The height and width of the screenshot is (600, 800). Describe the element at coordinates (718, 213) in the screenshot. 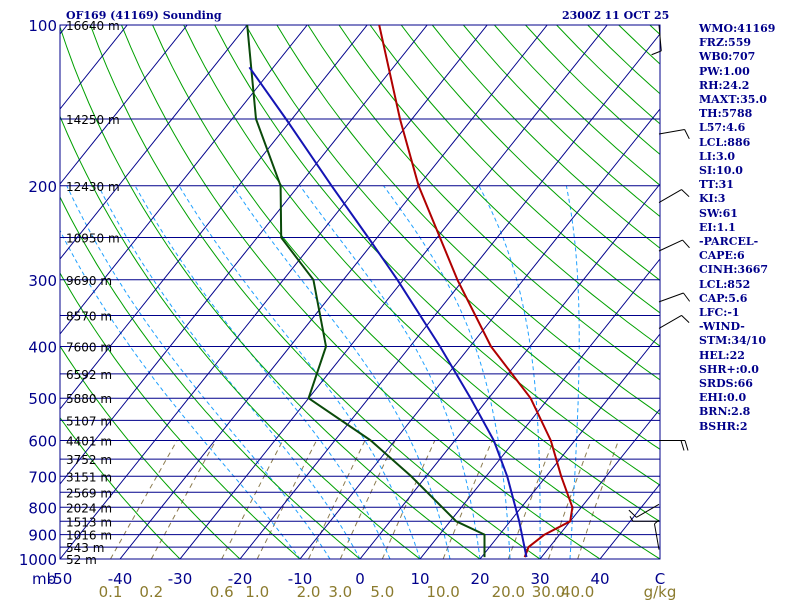

I see `index-item: SW:61` at that location.